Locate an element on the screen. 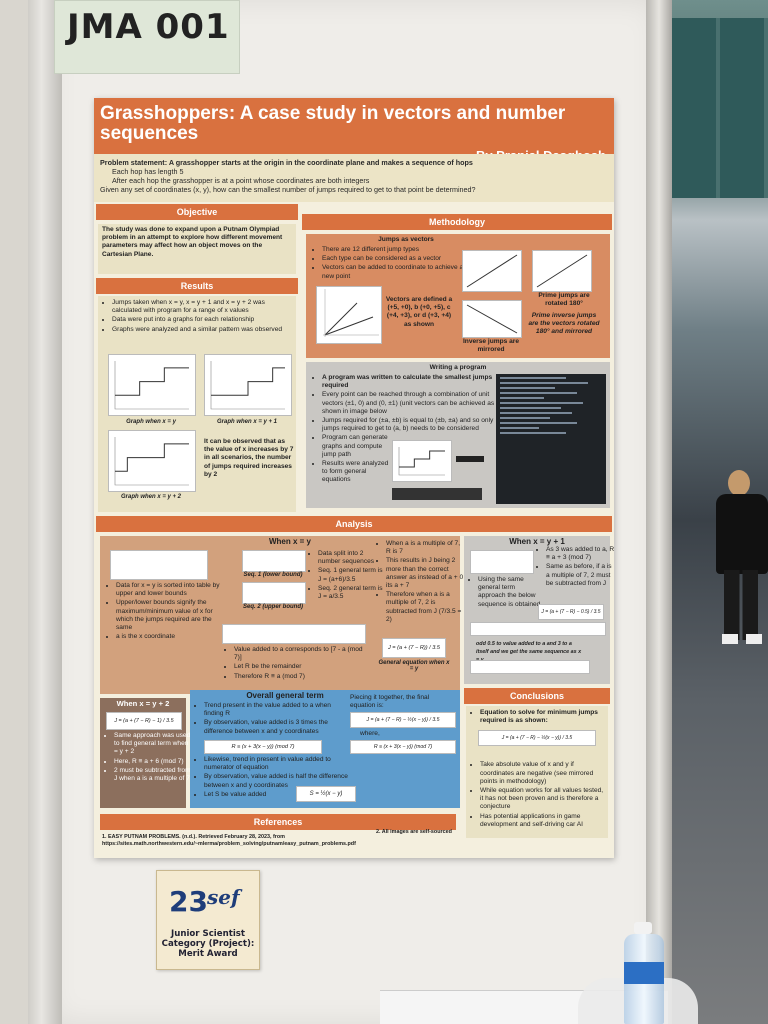  methodology-header: Methodology is located at coordinates (457, 222).